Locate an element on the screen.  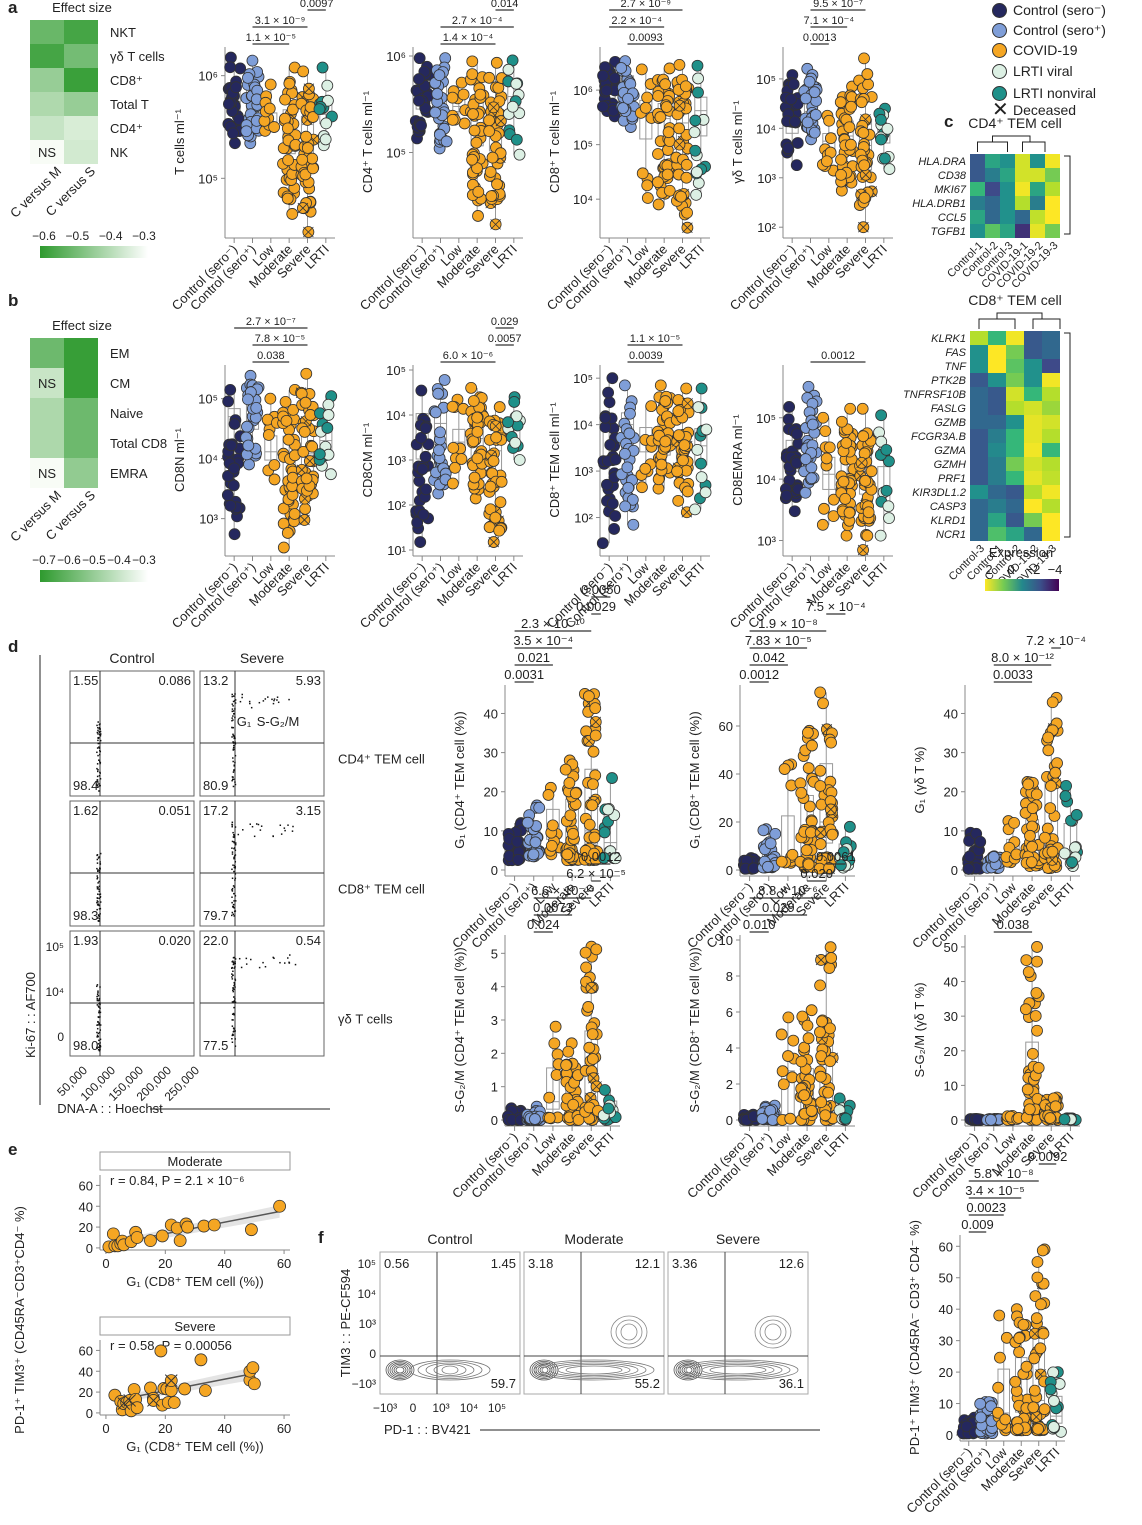
pvalue-label: 1.1 × 10⁻⁵ is located at coordinates (655, 339).